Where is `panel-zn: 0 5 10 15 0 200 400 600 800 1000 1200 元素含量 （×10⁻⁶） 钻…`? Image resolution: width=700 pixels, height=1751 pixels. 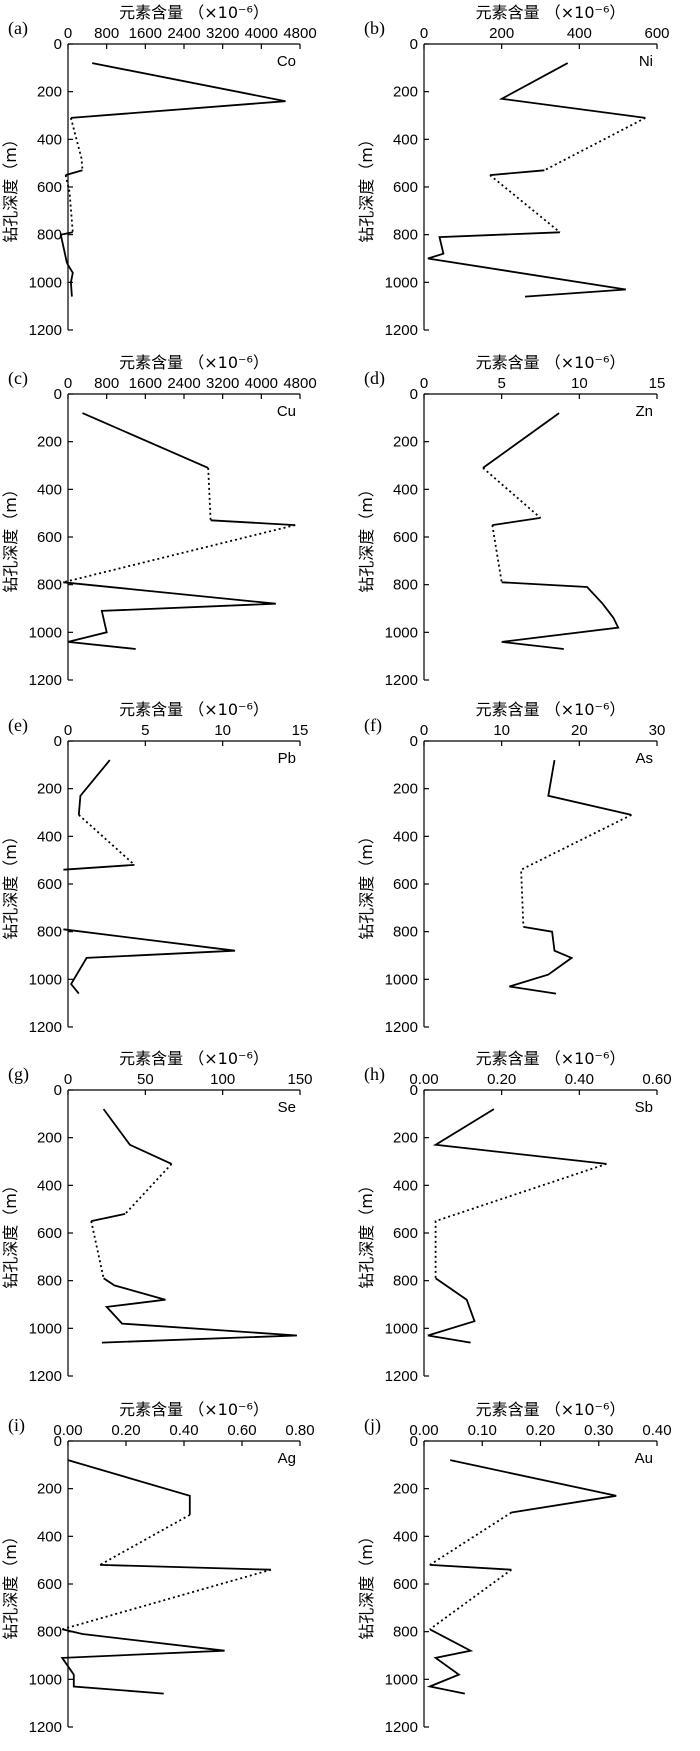 panel-zn: 0 5 10 15 0 200 400 600 800 1000 1200 元素含量 （×10⁻⁶） 钻… is located at coordinates (511, 521).